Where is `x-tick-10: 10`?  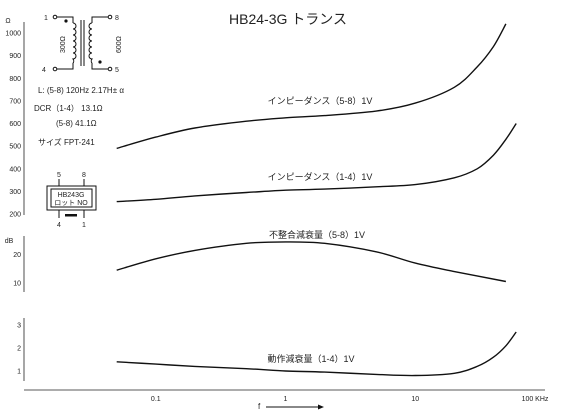 x-tick-10: 10 is located at coordinates (415, 399).